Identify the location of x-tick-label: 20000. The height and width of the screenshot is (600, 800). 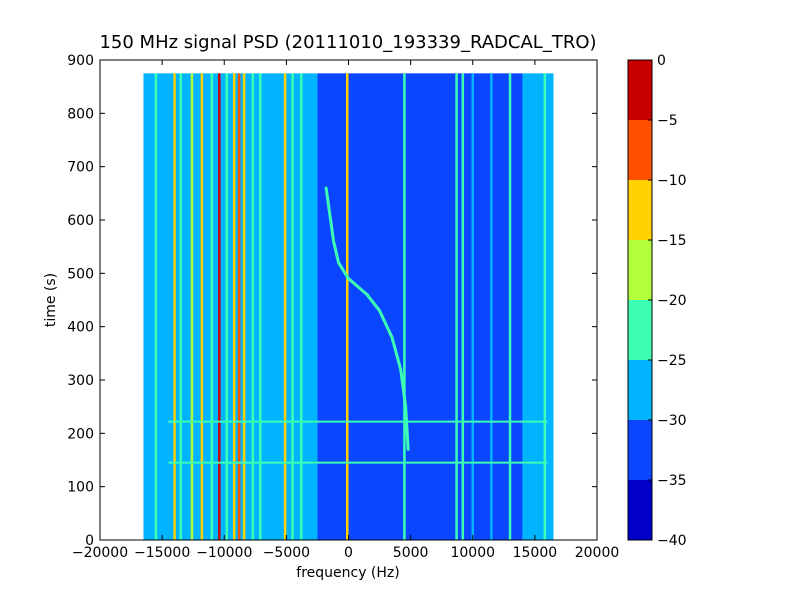
(597, 553).